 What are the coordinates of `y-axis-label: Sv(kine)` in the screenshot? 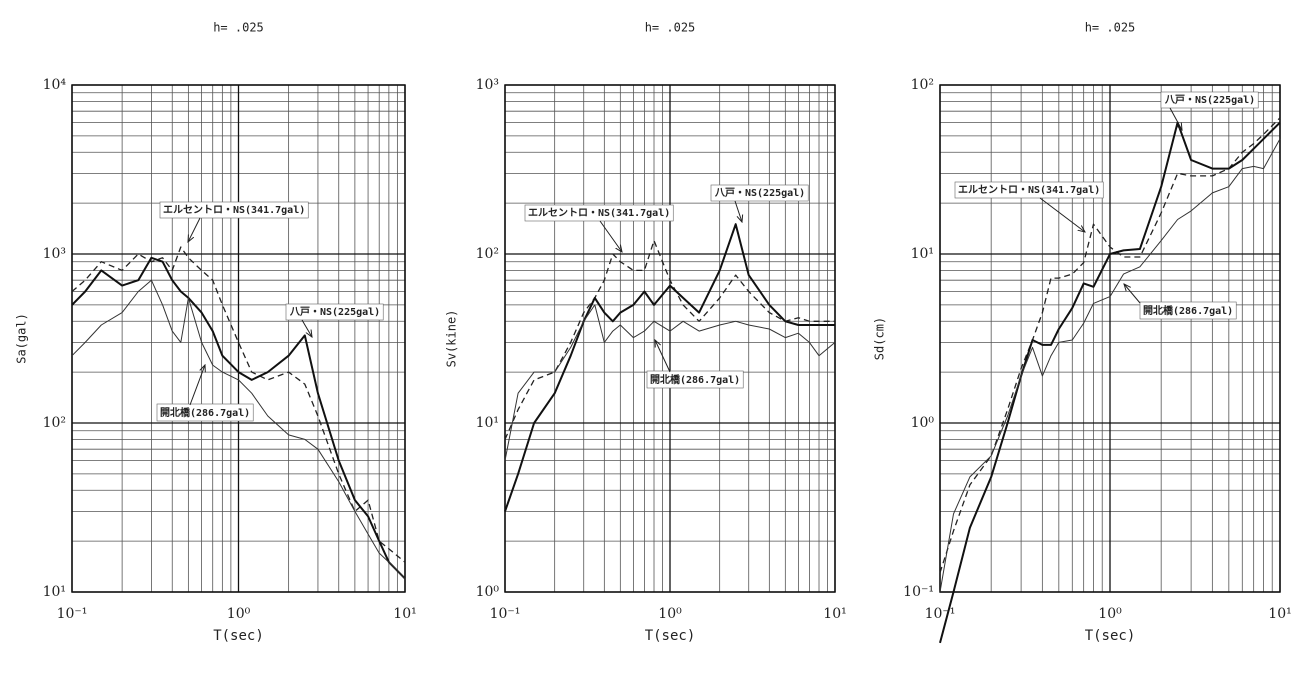 It's located at (452, 339).